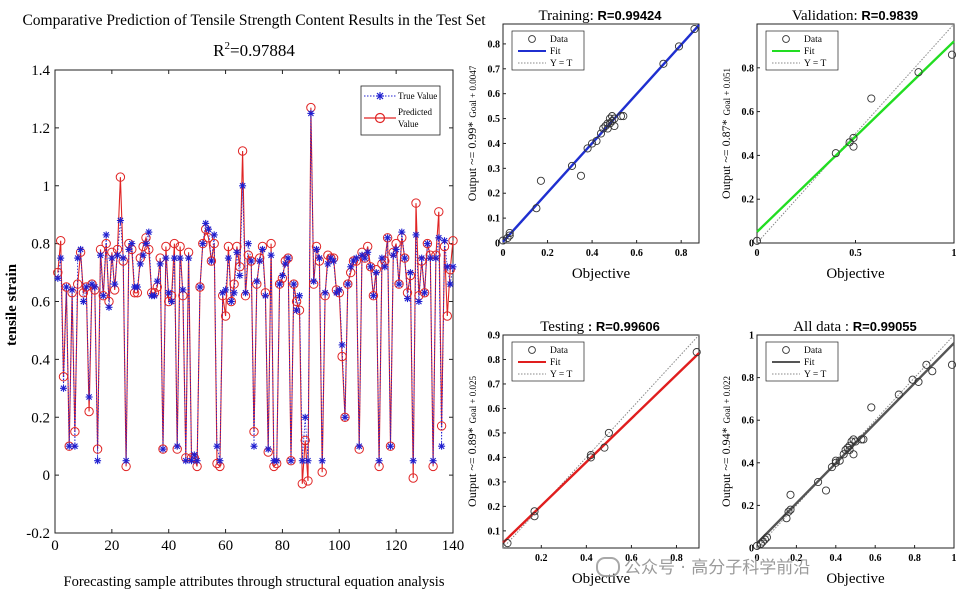  I want to click on panel-ytick-label: 1, so click(751, 336).